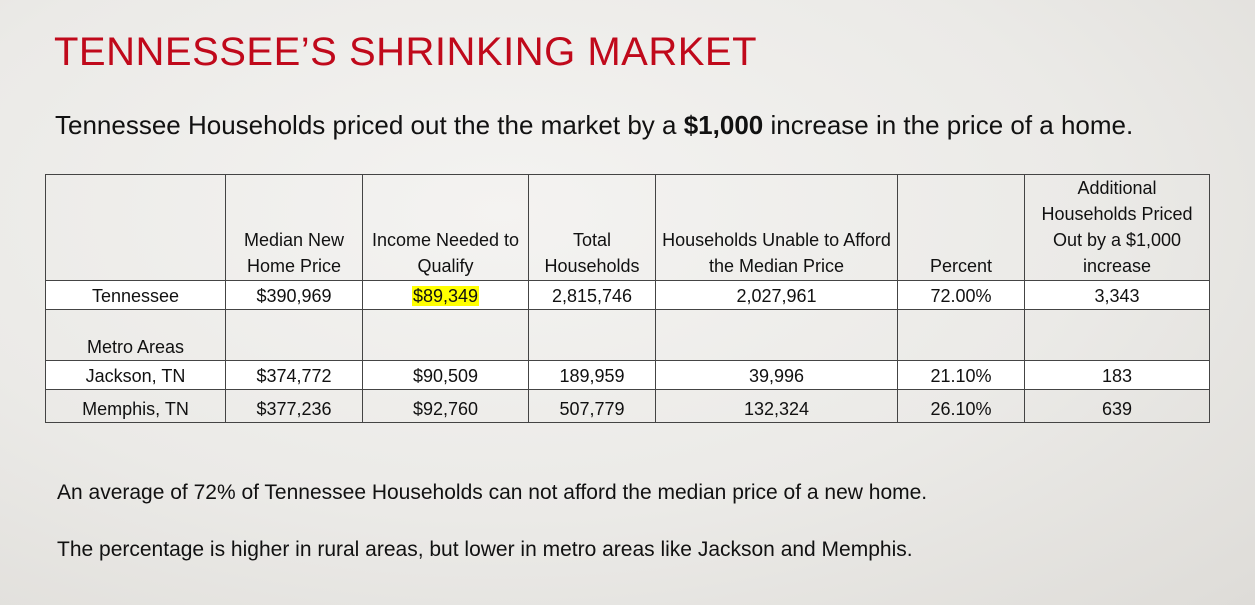 The height and width of the screenshot is (605, 1255). Describe the element at coordinates (592, 295) in the screenshot. I see `cell-total-households: 2,815,746` at that location.